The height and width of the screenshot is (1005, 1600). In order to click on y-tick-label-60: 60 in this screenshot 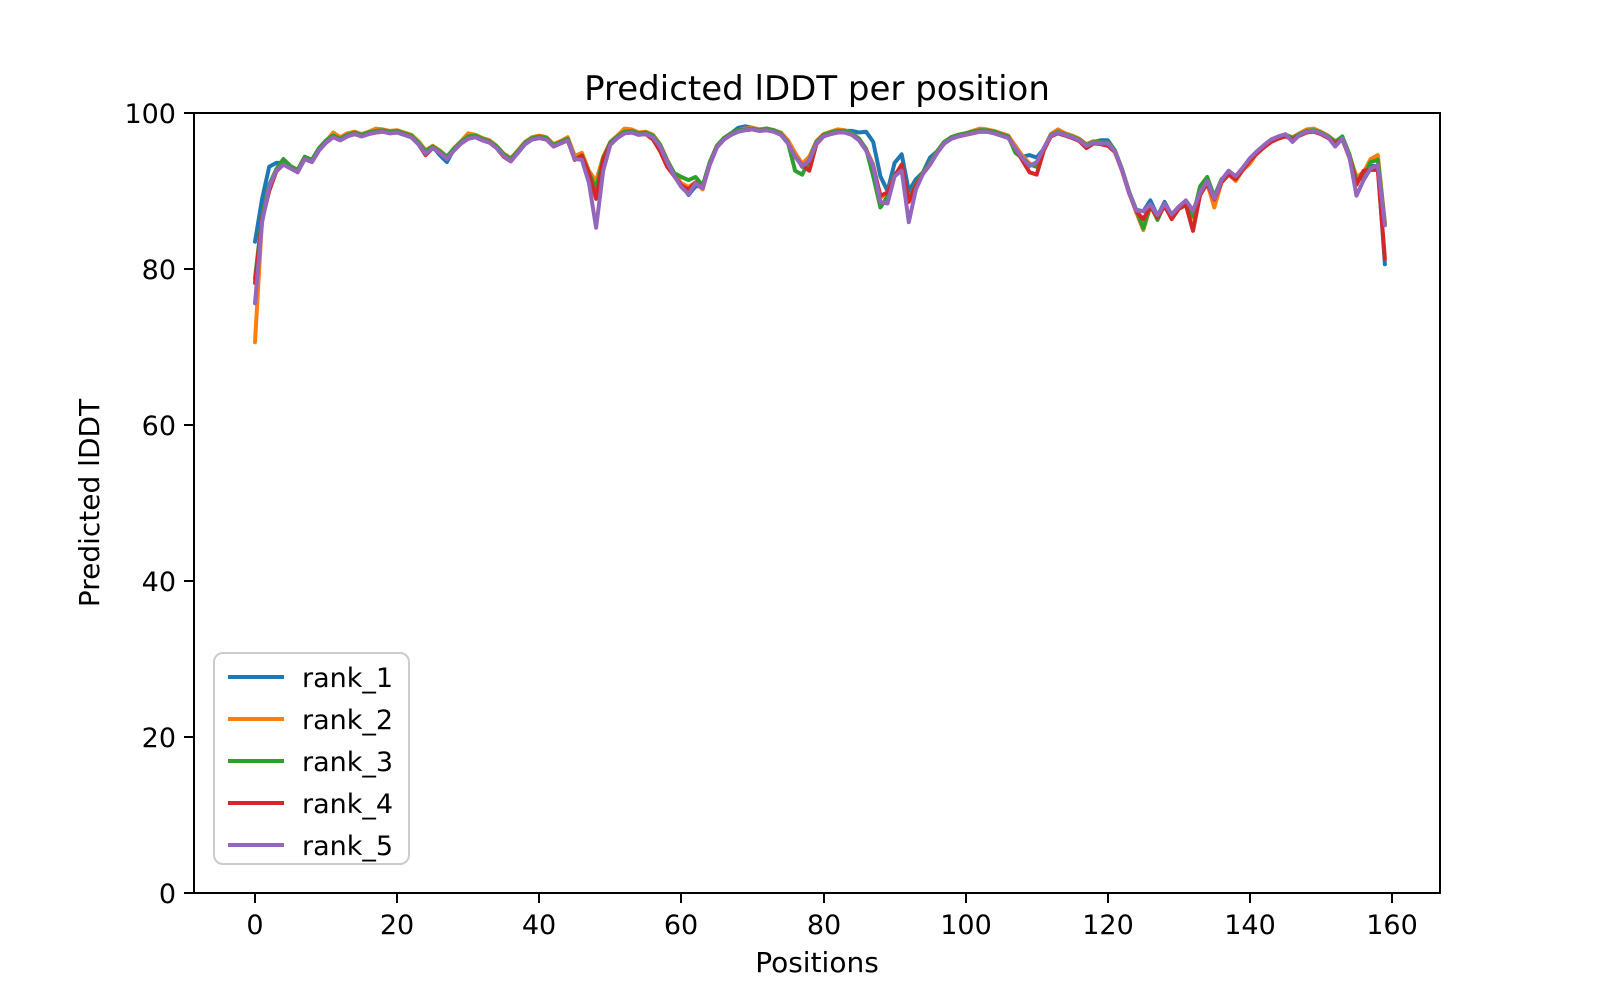, I will do `click(159, 426)`.